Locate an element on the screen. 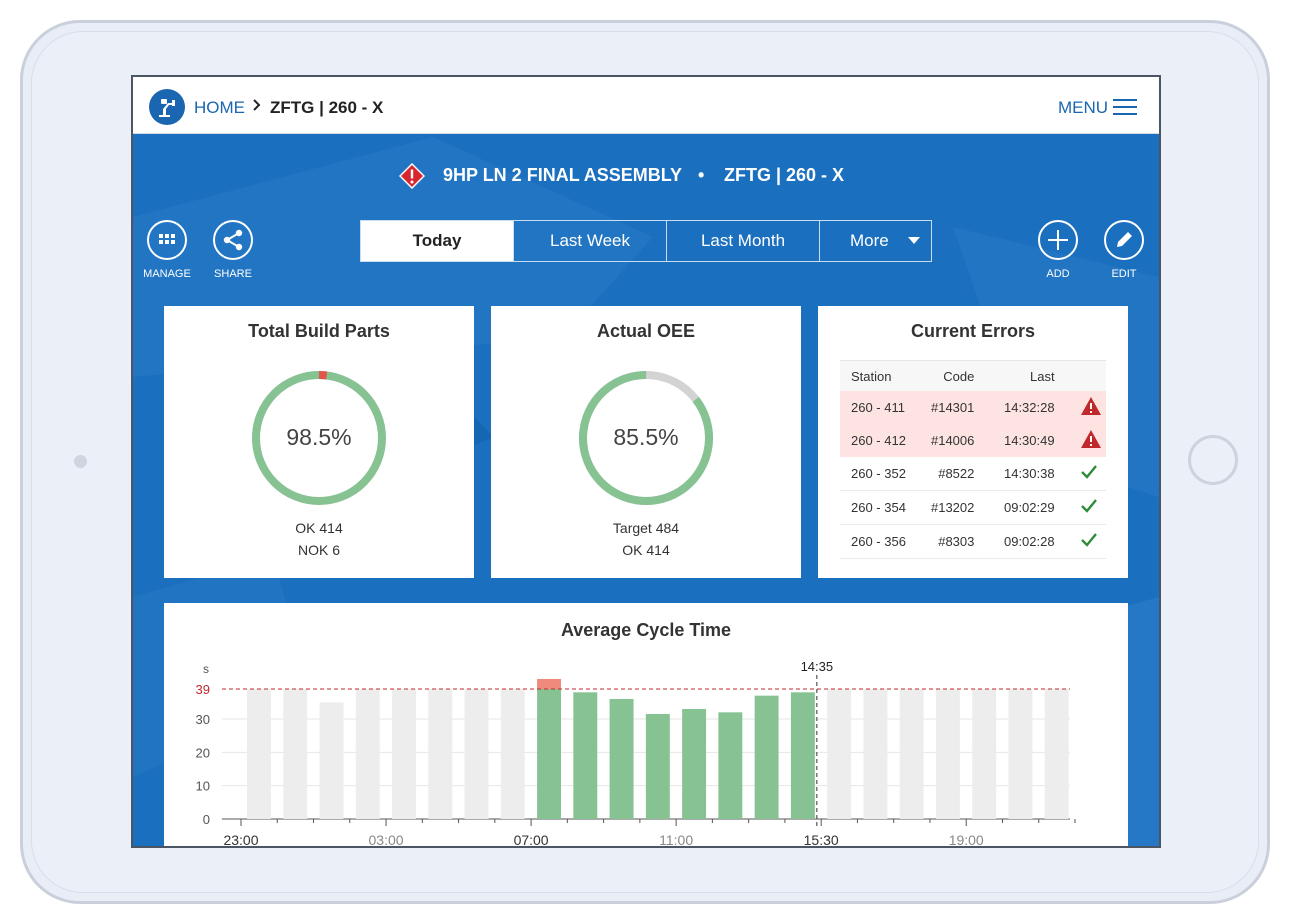 This screenshot has width=1292, height=924. tab-more-label: More is located at coordinates (869, 240).